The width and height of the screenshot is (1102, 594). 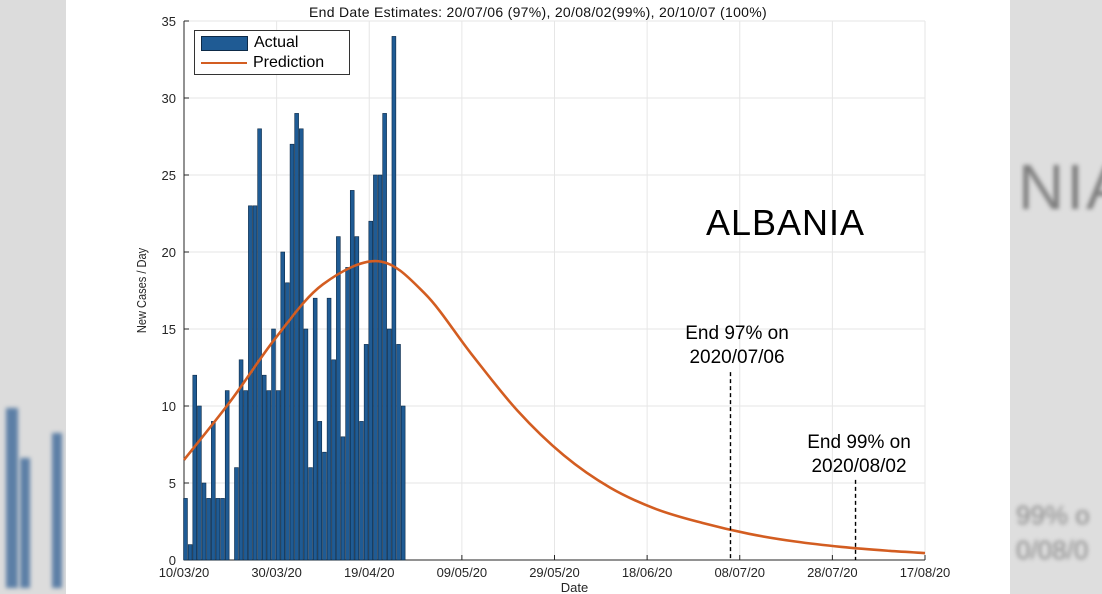 I want to click on legend-item-prediction: Prediction, so click(x=262, y=63).